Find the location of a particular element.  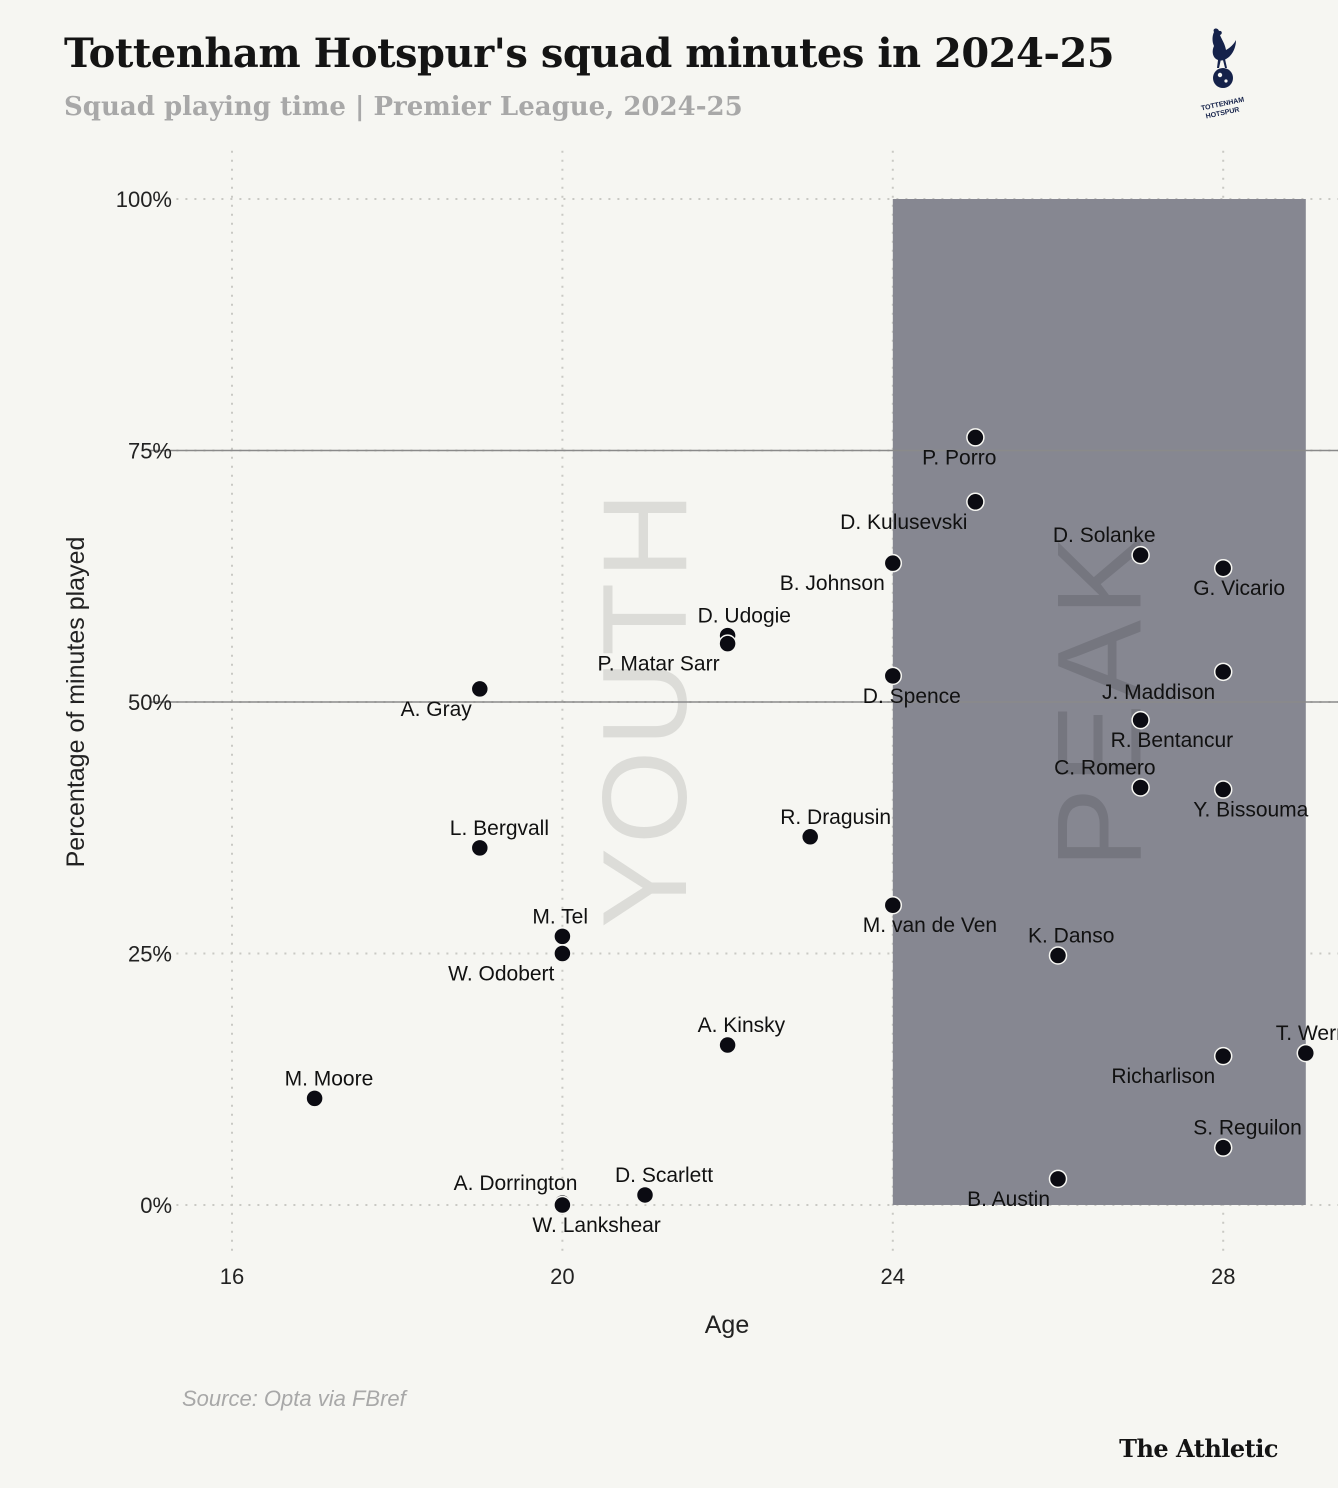

player-label: K. Danso is located at coordinates (1071, 936).